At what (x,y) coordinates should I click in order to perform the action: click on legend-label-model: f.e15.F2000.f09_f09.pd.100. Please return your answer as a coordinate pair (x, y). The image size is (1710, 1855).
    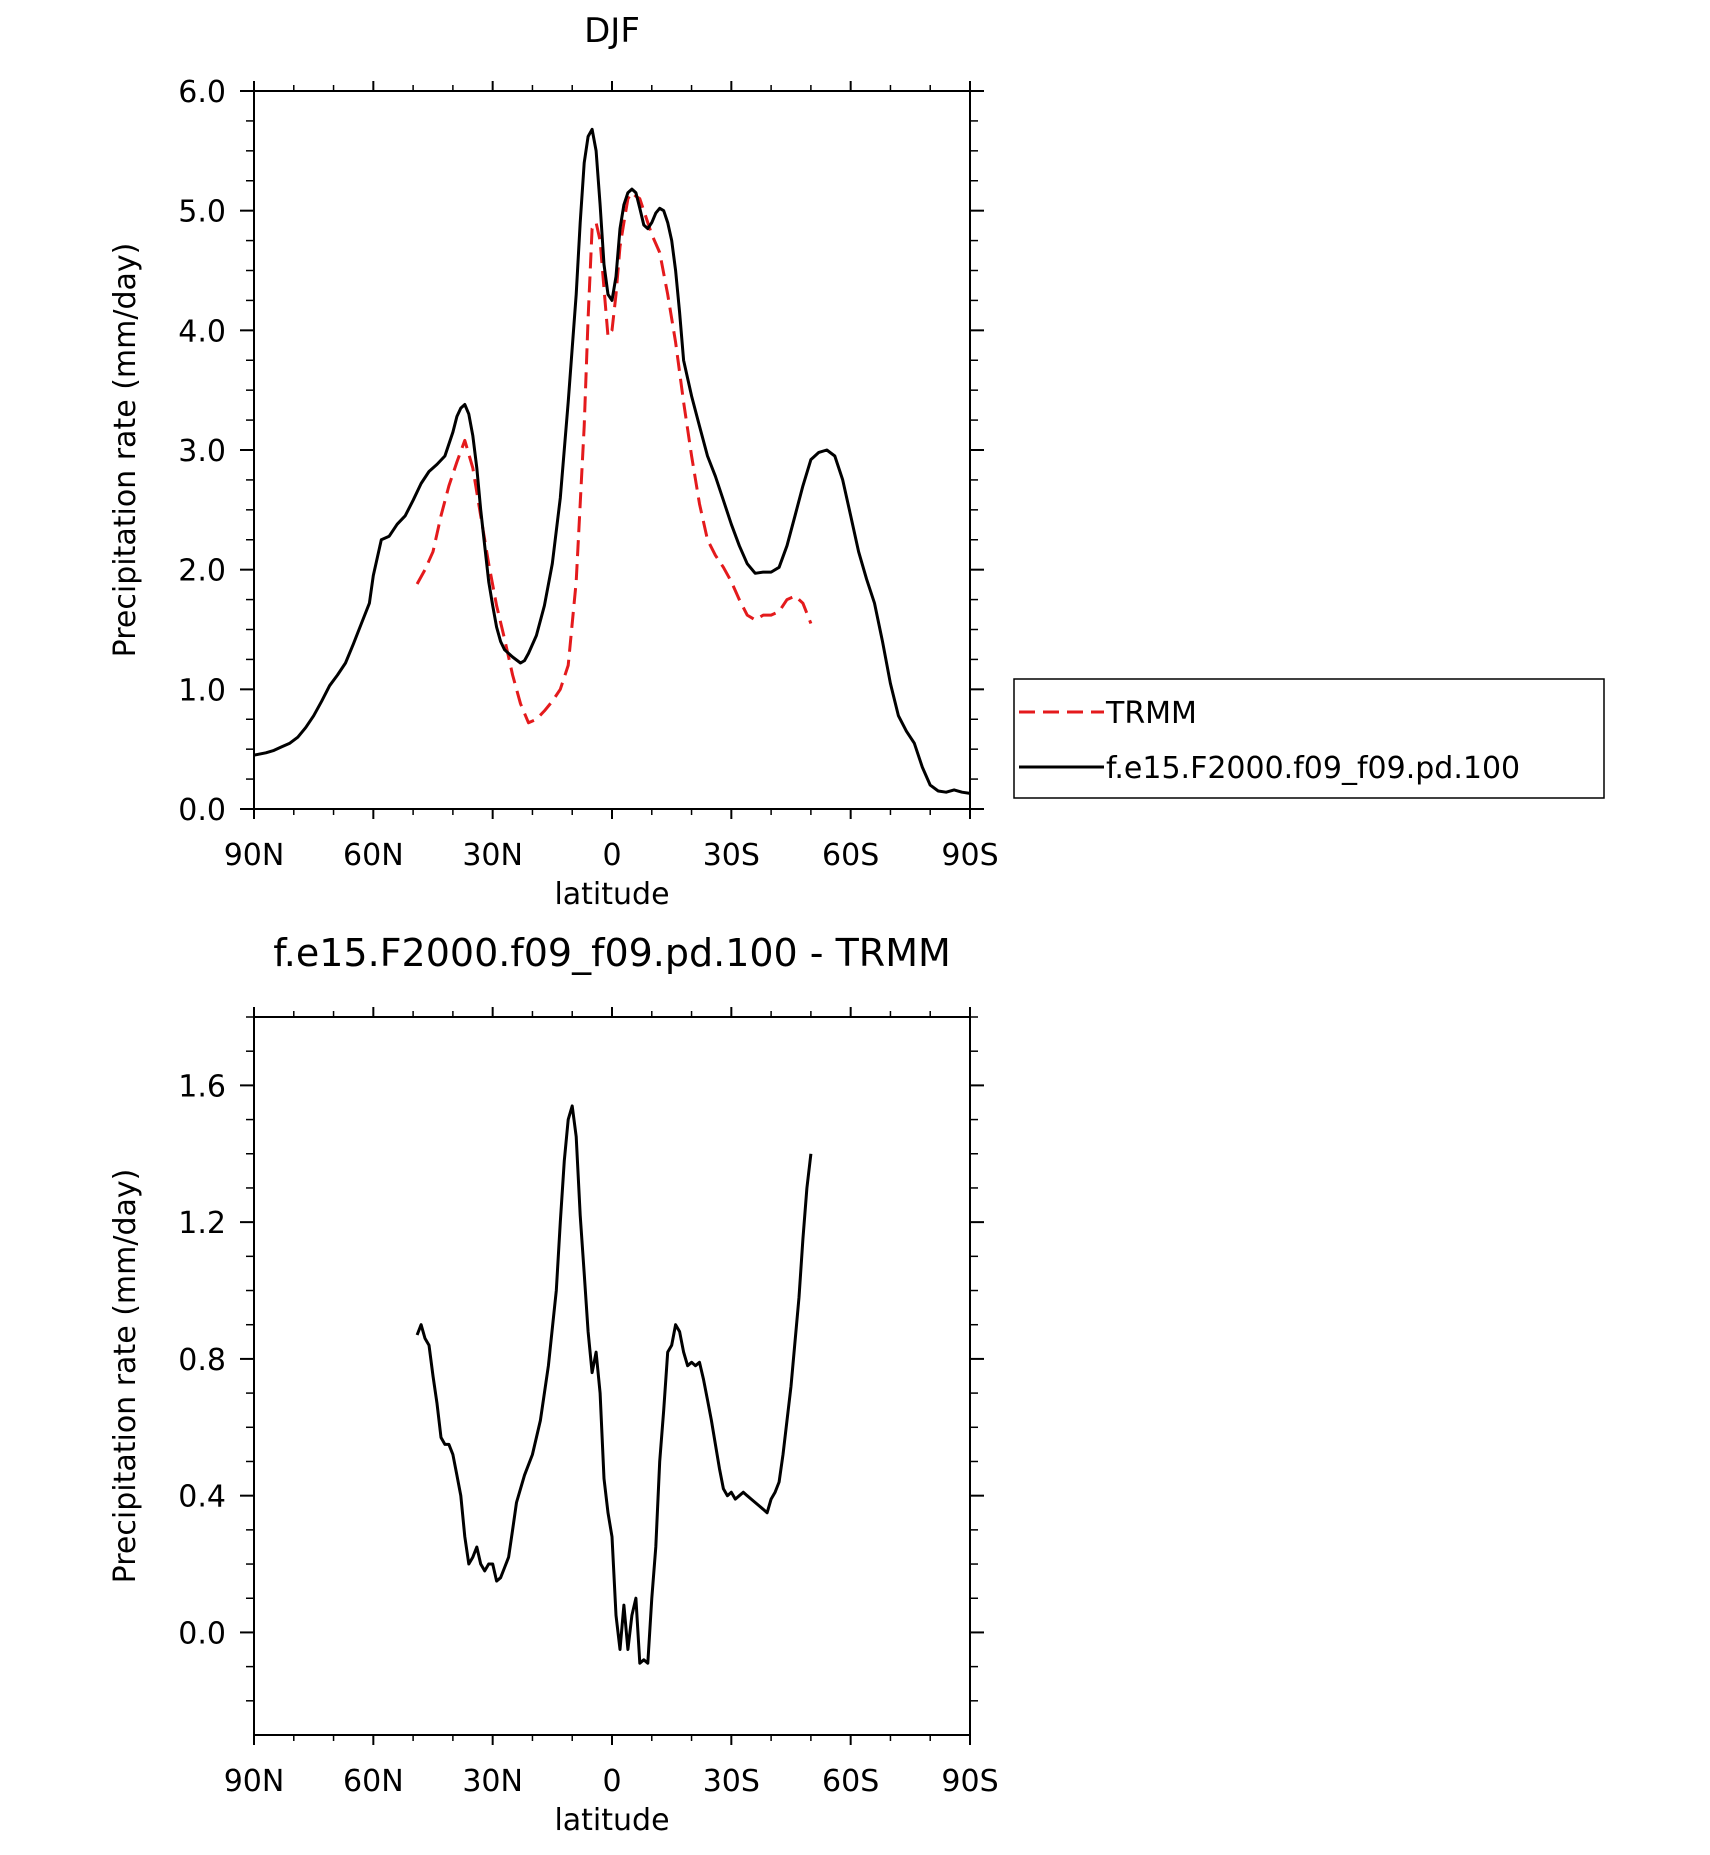
    Looking at the image, I should click on (1313, 768).